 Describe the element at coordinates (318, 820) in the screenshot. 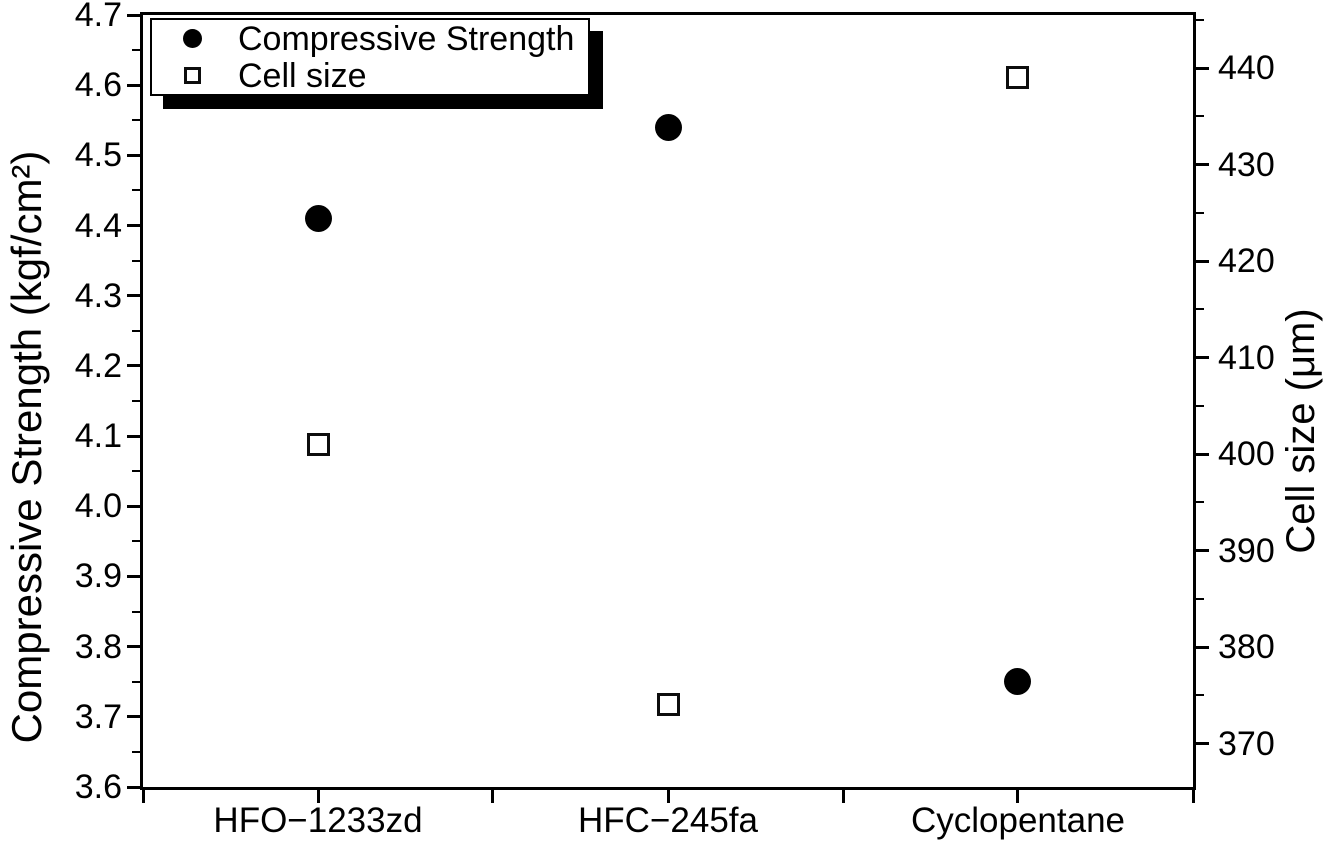

I see `x-category-label: HFO−1233zd` at that location.